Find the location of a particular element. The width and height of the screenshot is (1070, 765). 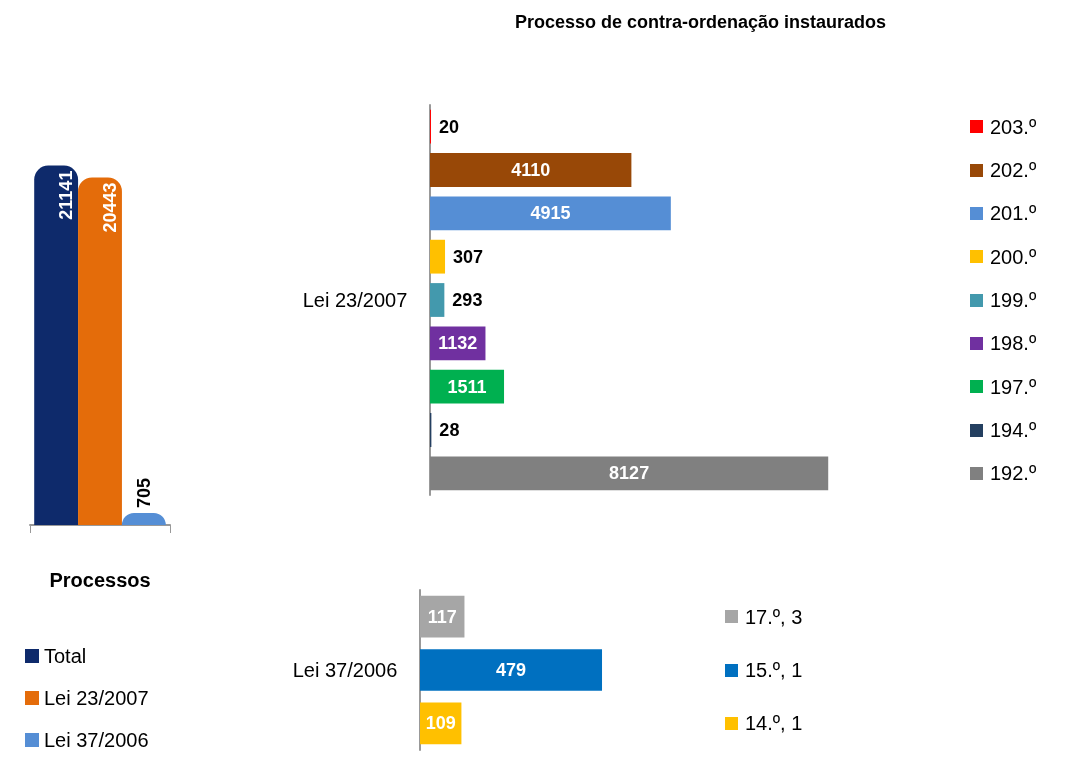

y-tick-label: 201.º is located at coordinates (1013, 213).